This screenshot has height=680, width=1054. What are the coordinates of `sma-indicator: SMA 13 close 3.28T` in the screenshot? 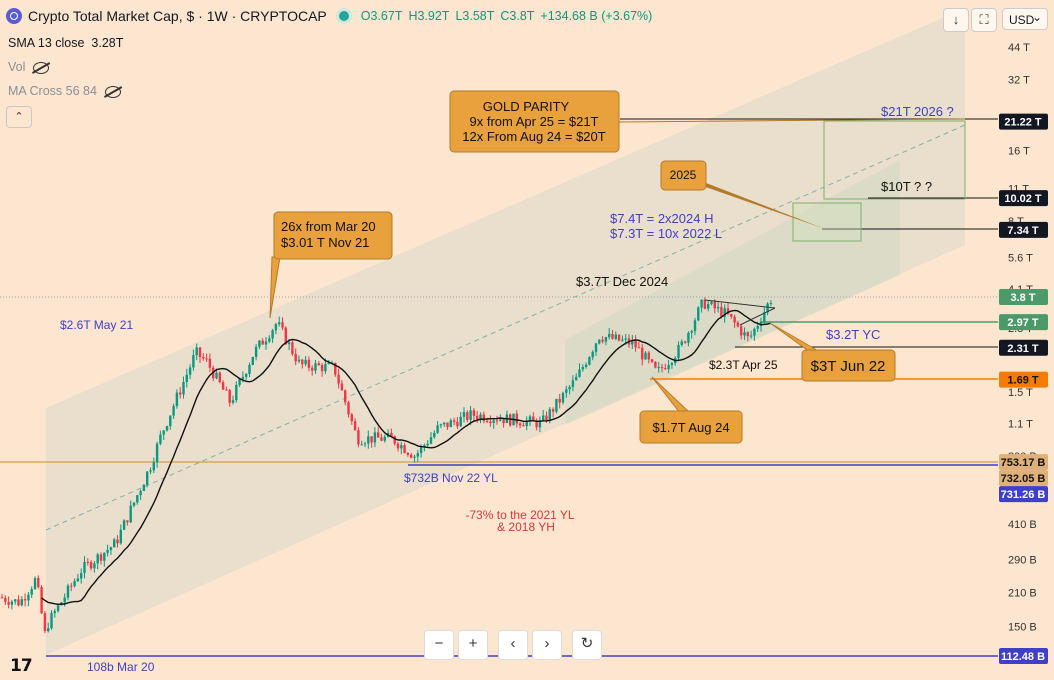 It's located at (65, 43).